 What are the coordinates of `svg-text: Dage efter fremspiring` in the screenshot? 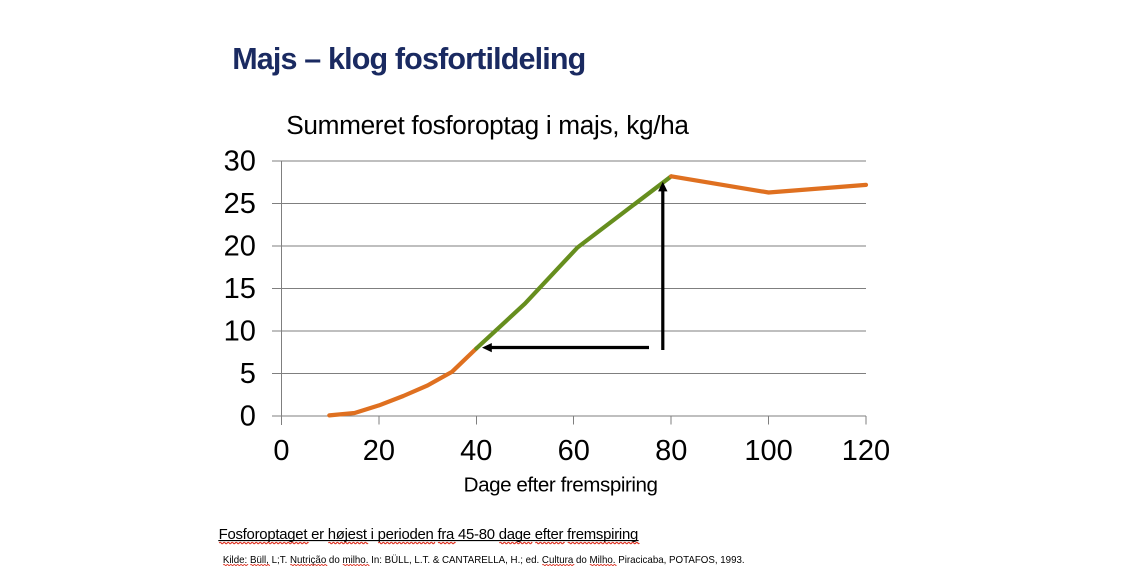 It's located at (561, 485).